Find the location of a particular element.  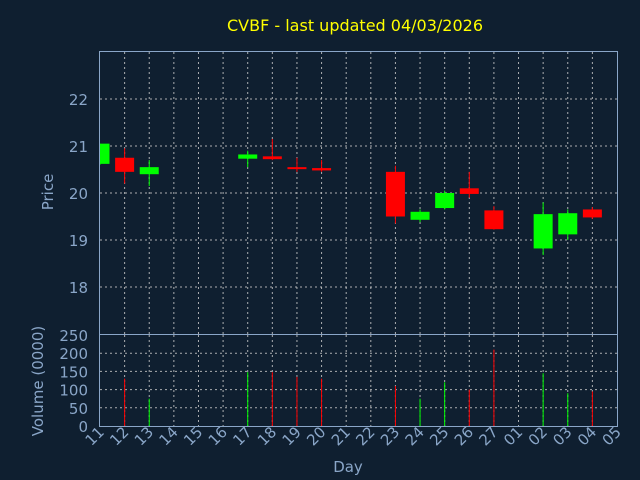

volume-axis-label: Volume (0000) is located at coordinates (38, 381).